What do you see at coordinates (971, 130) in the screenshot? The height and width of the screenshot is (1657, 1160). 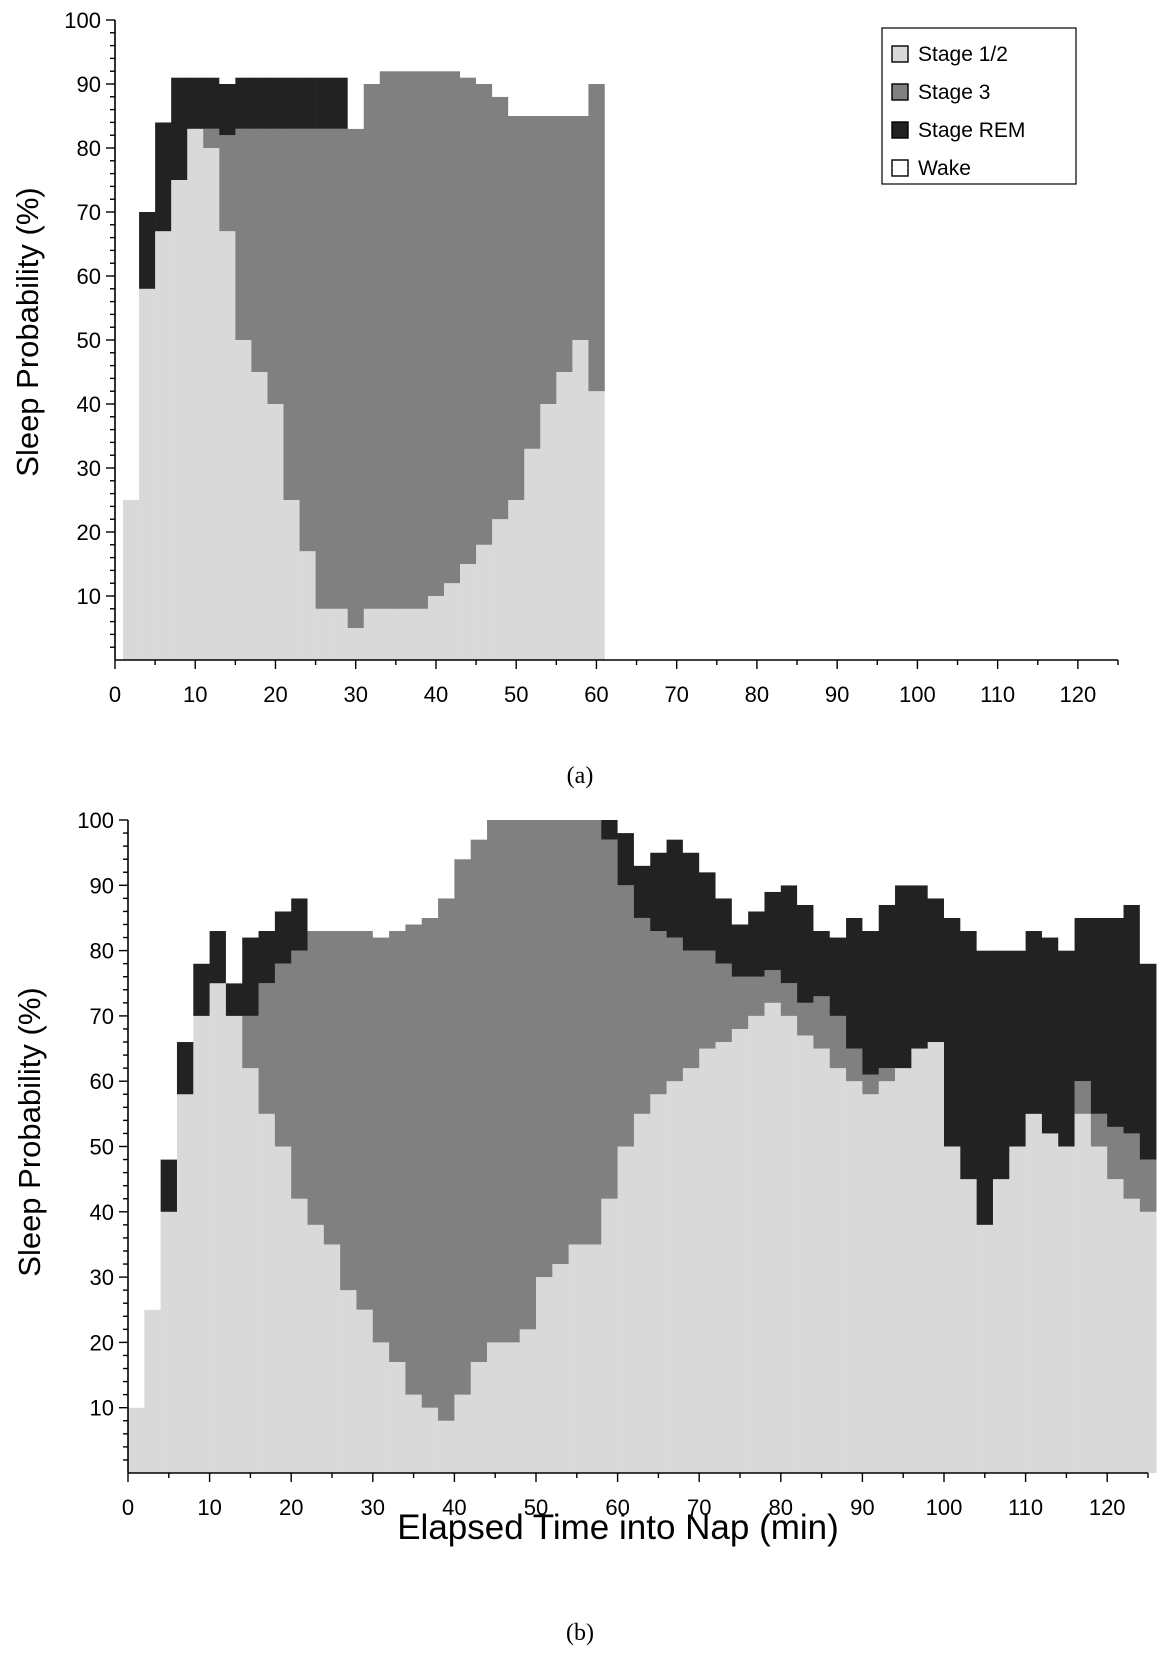 I see `a-legend-label-stage-rem: Stage REM` at bounding box center [971, 130].